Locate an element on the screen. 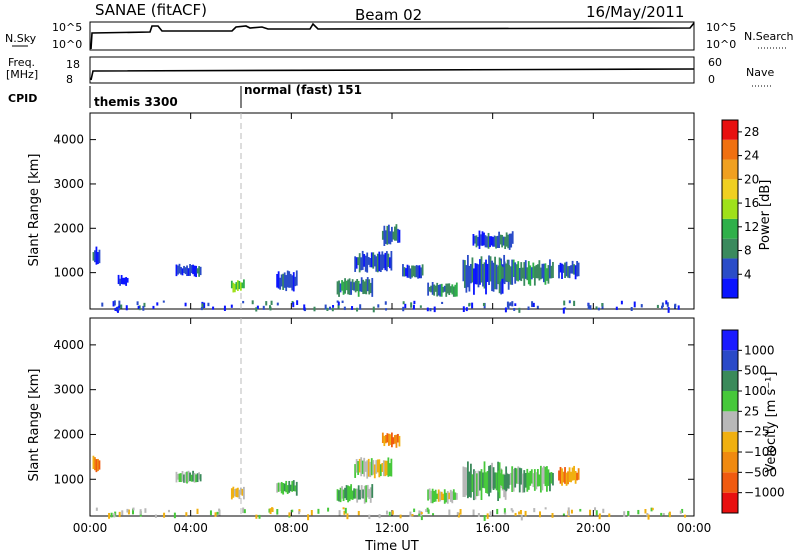 The width and height of the screenshot is (800, 558). nave-tick-top: 60 is located at coordinates (715, 62).